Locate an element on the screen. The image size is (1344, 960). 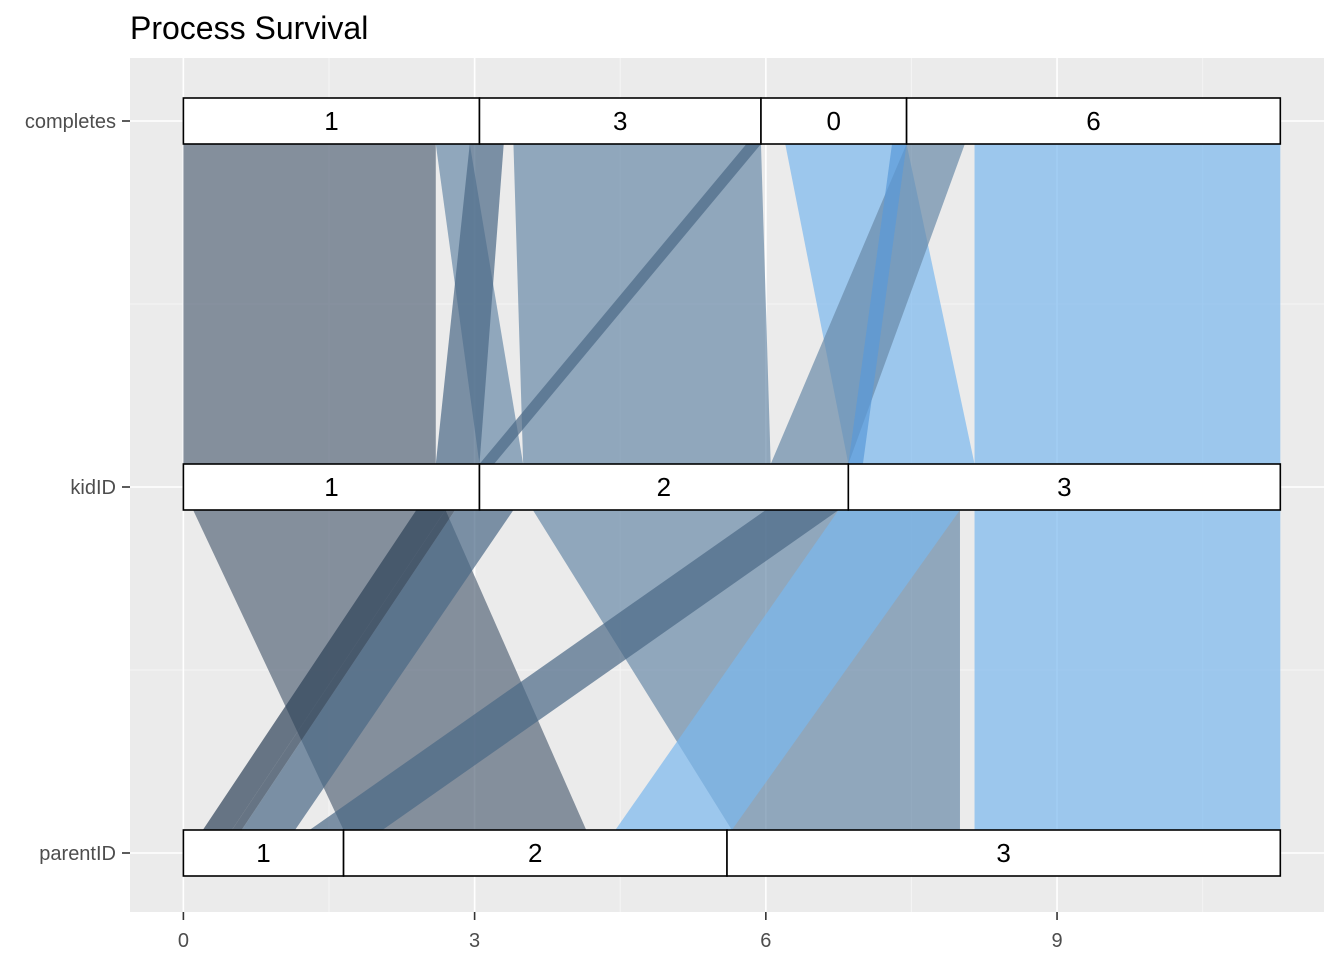
stratum-label: 0 is located at coordinates (834, 121).